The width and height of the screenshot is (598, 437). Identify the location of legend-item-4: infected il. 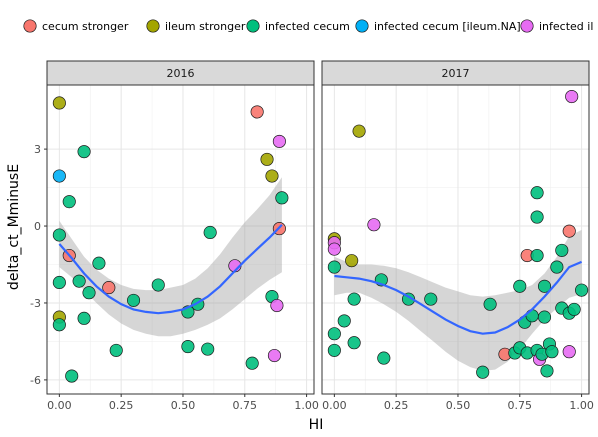
(556, 26).